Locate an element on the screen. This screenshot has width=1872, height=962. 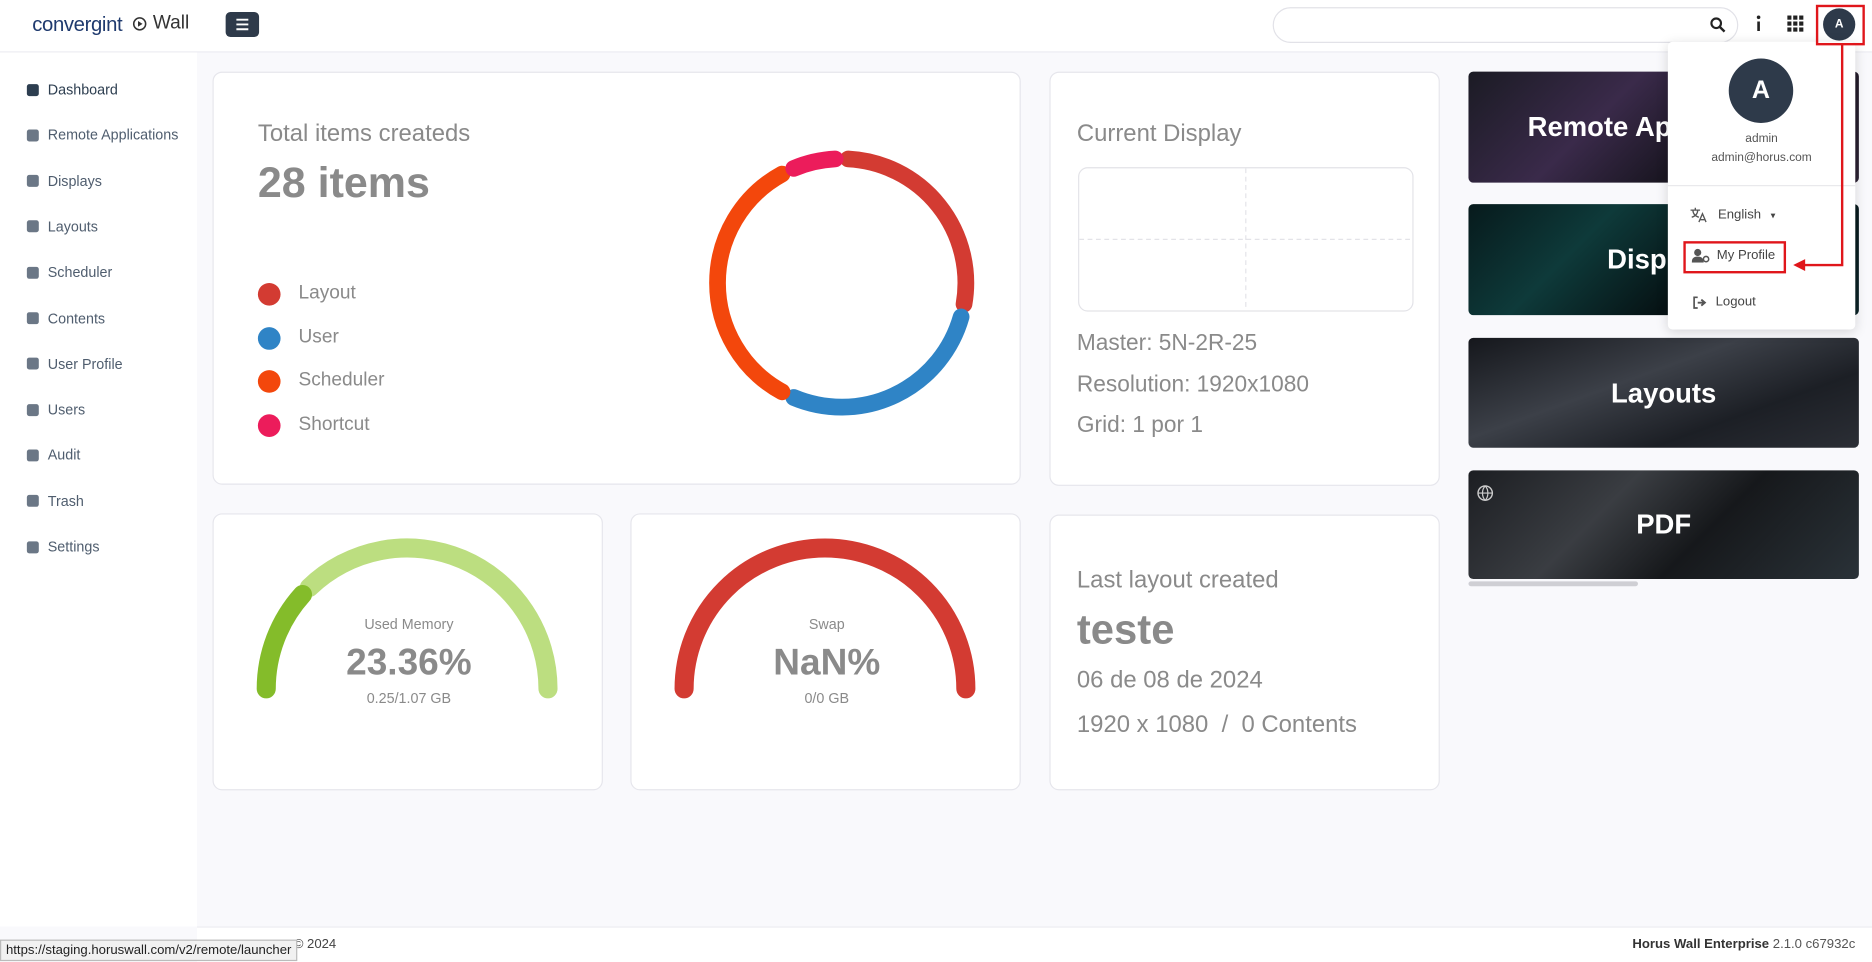
nav-label: Displays is located at coordinates (74, 181).